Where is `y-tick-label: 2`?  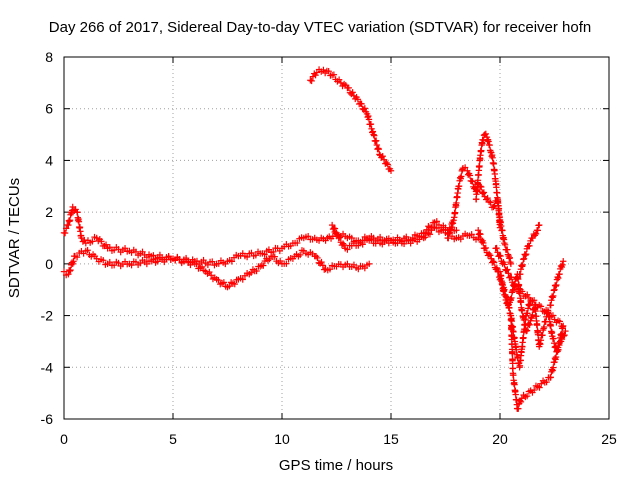 y-tick-label: 2 is located at coordinates (49, 212).